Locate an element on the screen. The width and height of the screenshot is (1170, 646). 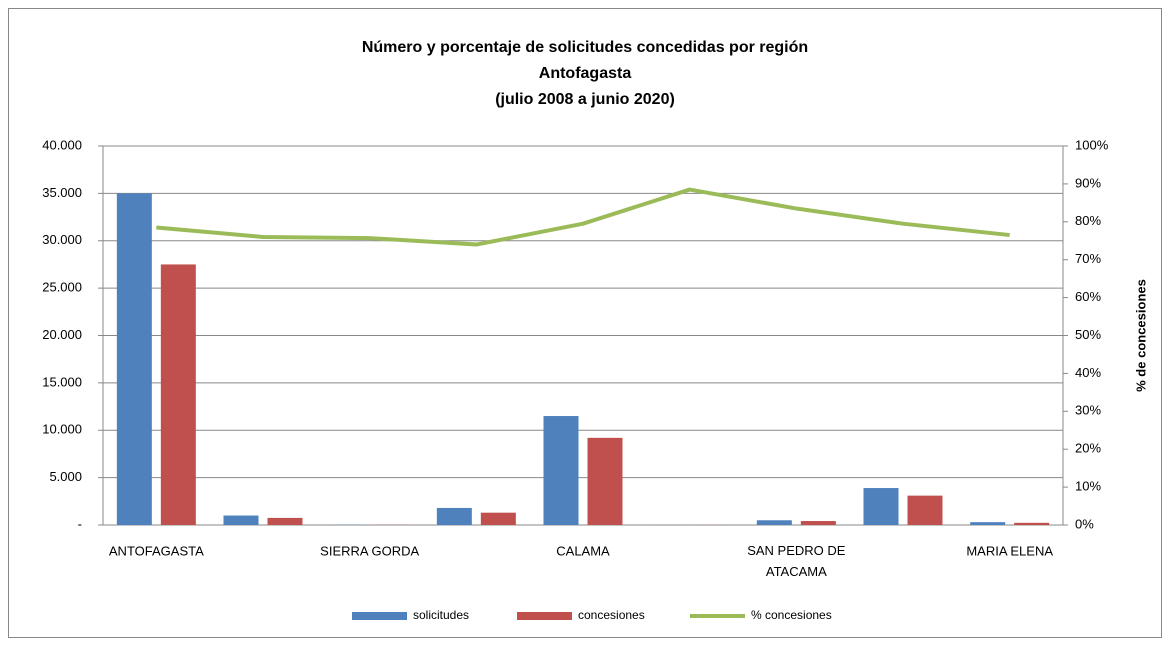
y2-tick-label: 70% is located at coordinates (1088, 258).